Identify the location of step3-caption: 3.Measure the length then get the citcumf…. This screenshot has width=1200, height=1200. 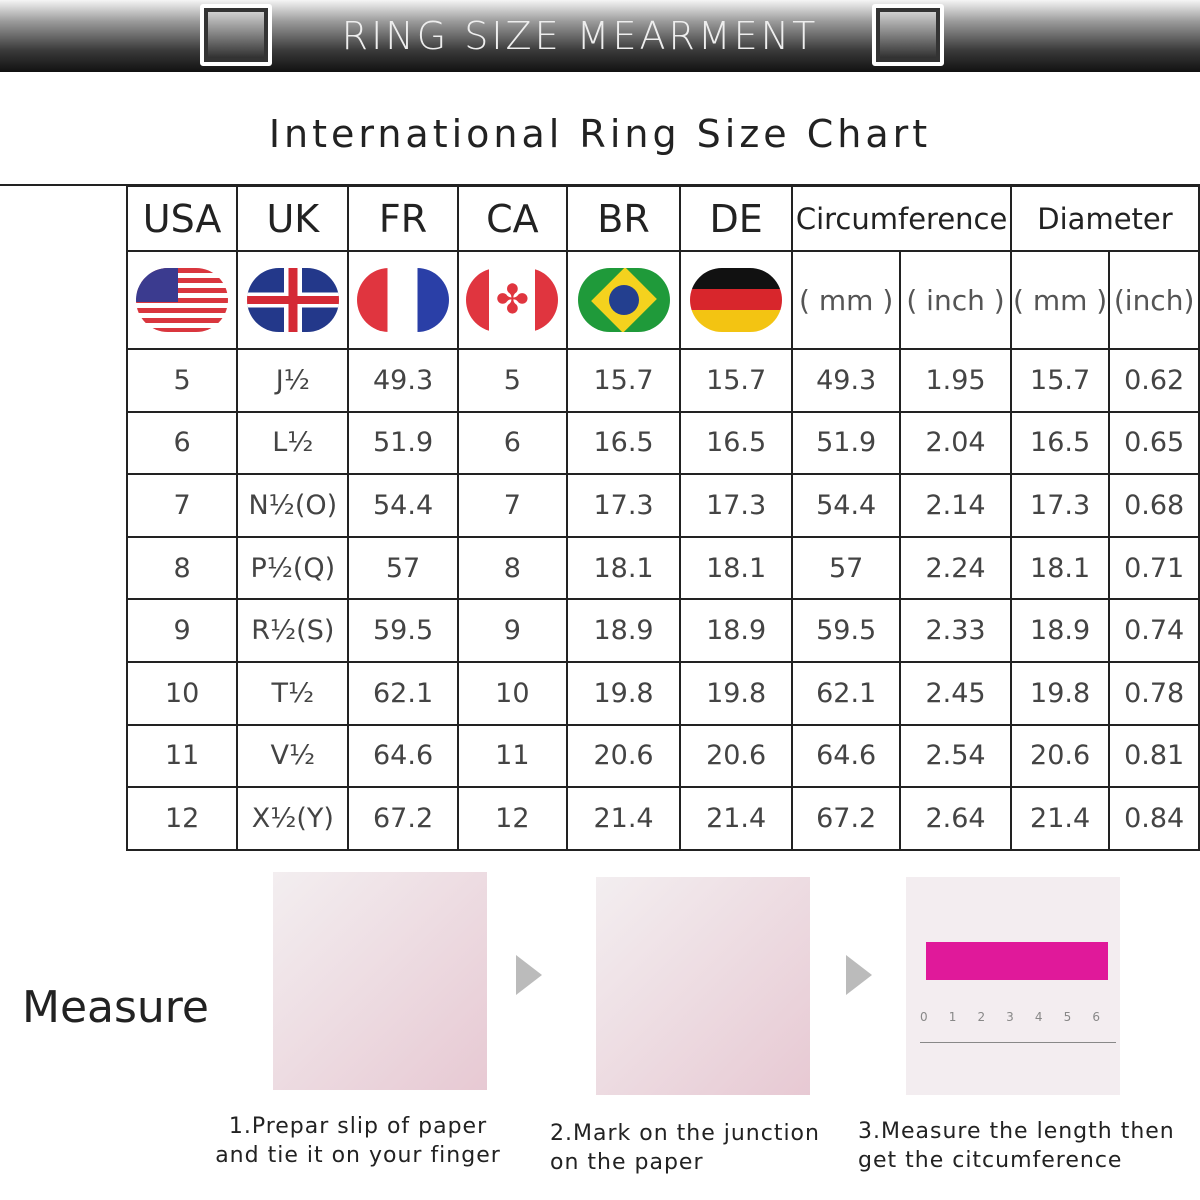
(1016, 1146).